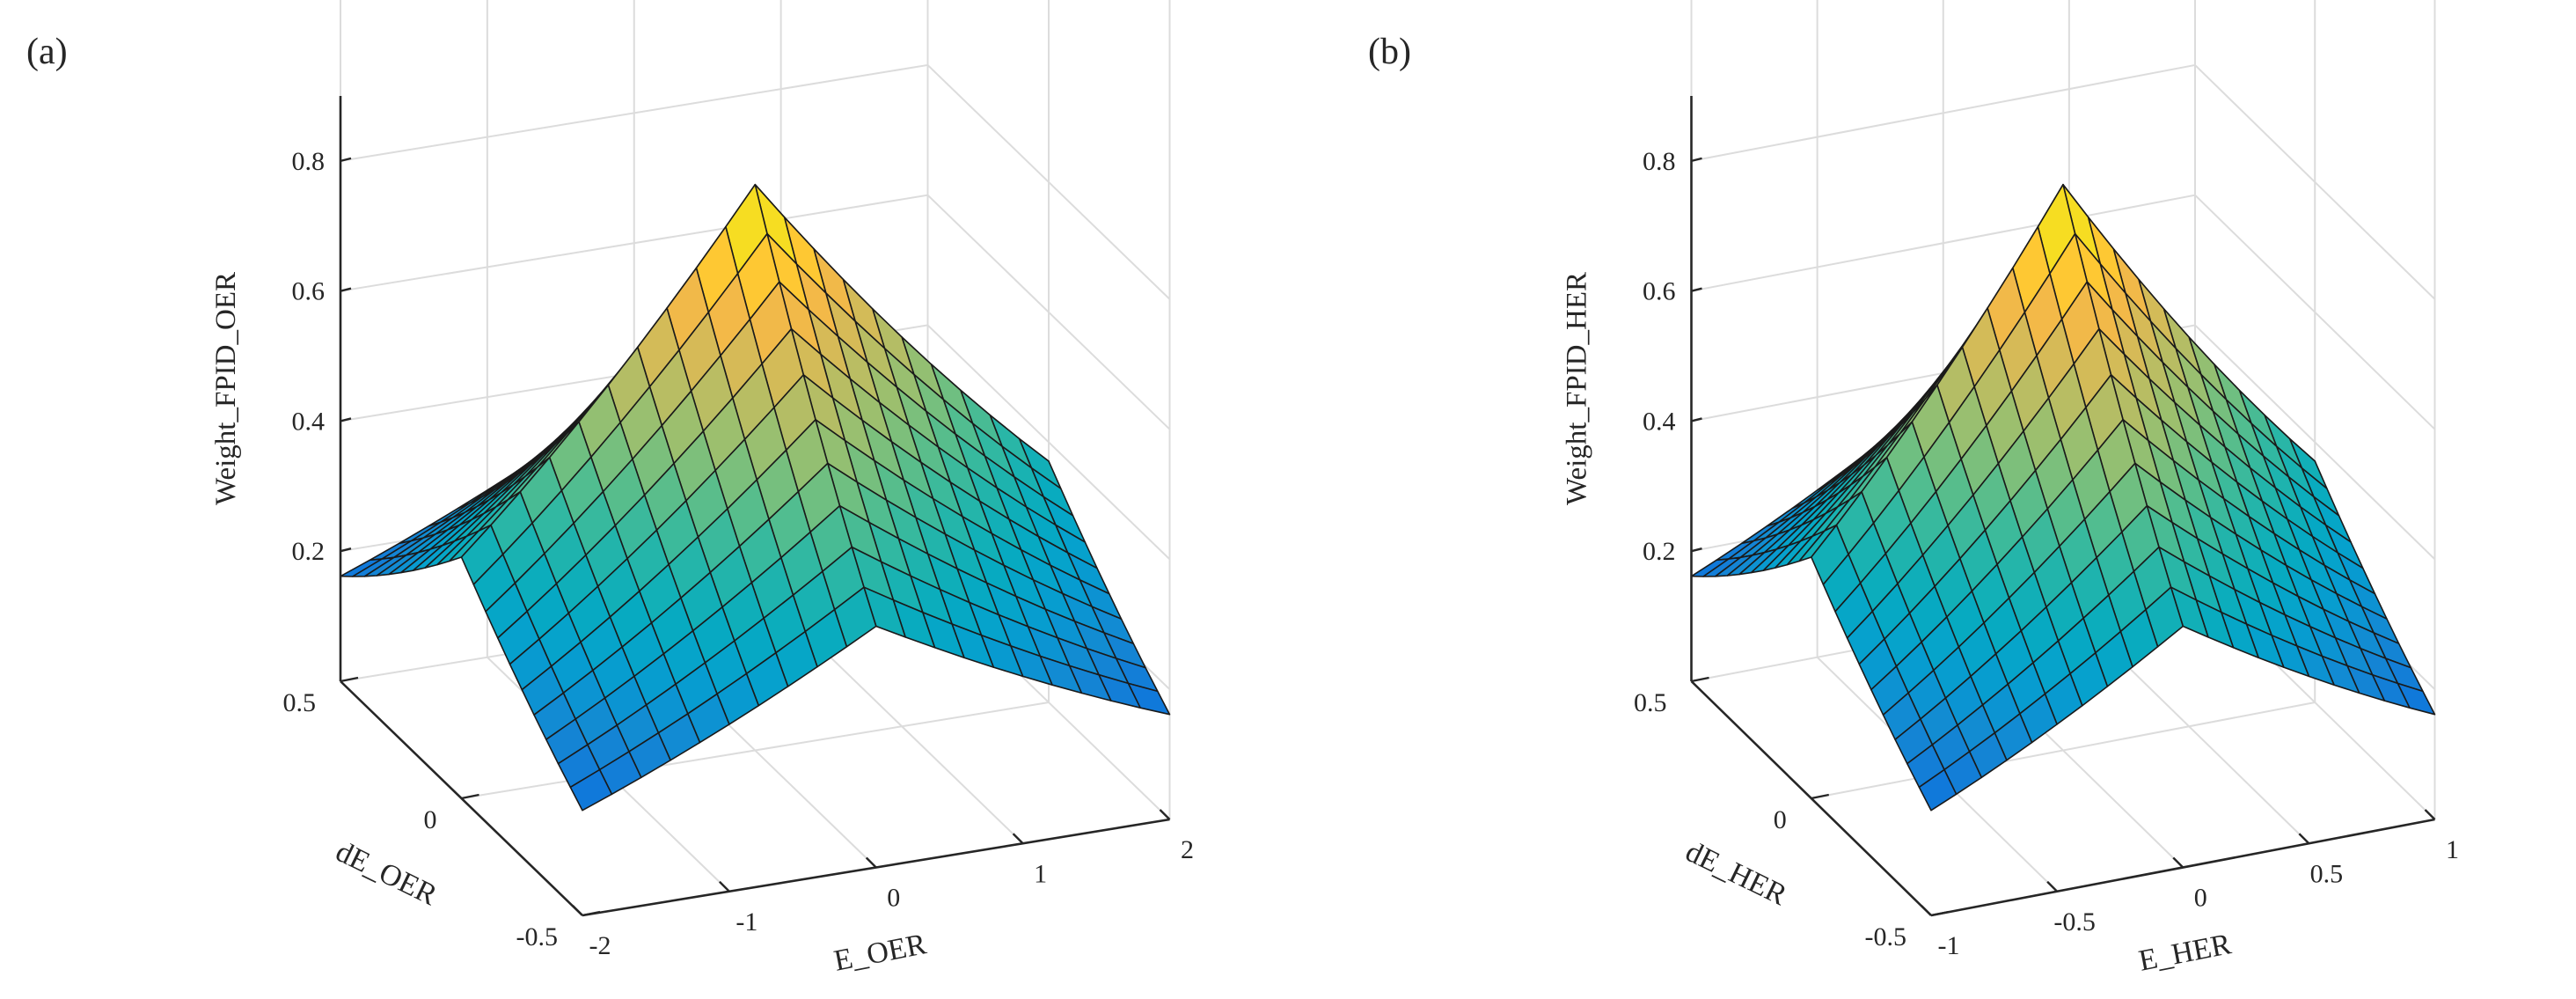 Image resolution: width=2576 pixels, height=999 pixels. Describe the element at coordinates (2185, 953) in the screenshot. I see `x-axis-label-b: E_HER` at that location.